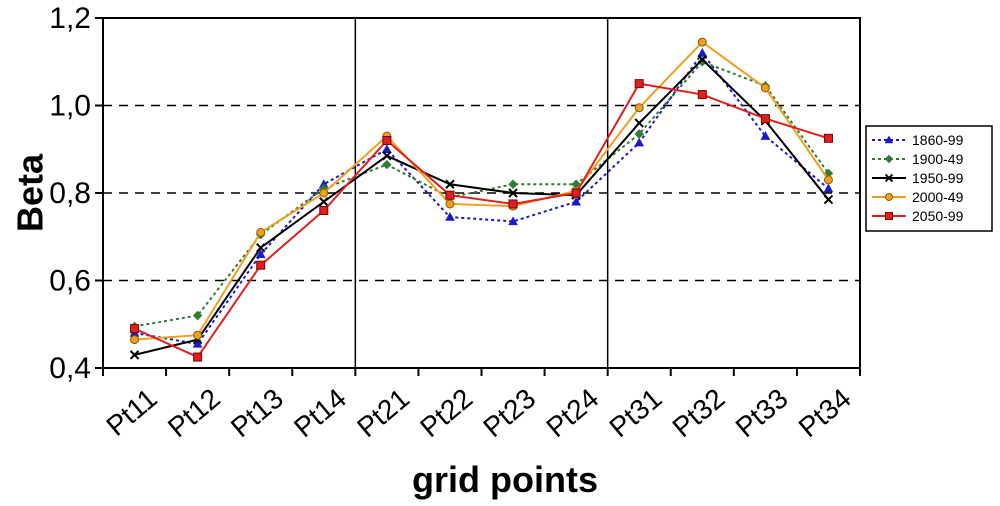 This screenshot has width=1000, height=506. What do you see at coordinates (635, 412) in the screenshot?
I see `x-tick-label: Pt31` at bounding box center [635, 412].